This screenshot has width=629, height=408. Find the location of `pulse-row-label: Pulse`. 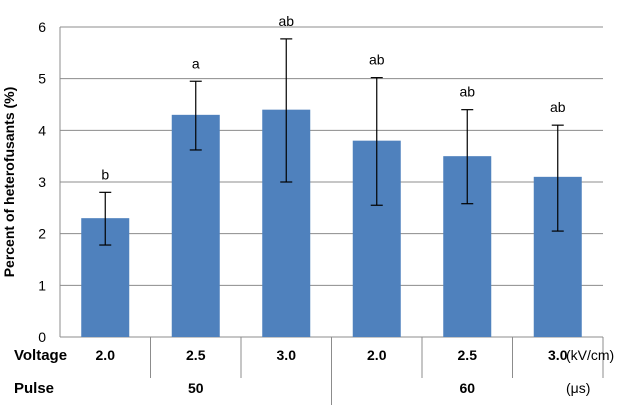

pulse-row-label: Pulse is located at coordinates (34, 388).